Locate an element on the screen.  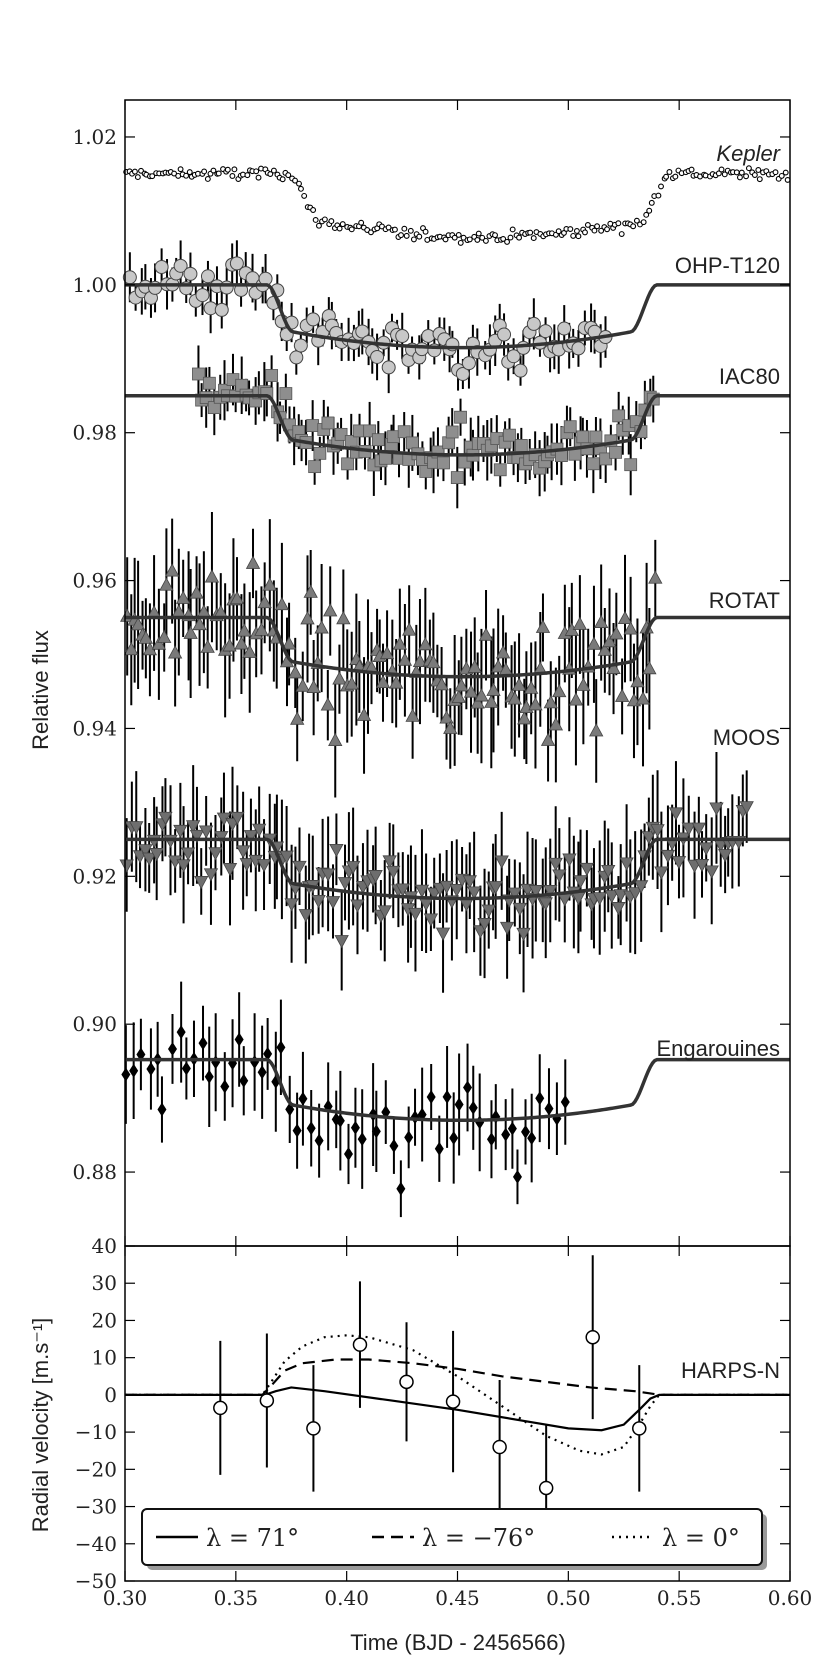
rv-y-tick-label: −50 is located at coordinates (96, 1581).